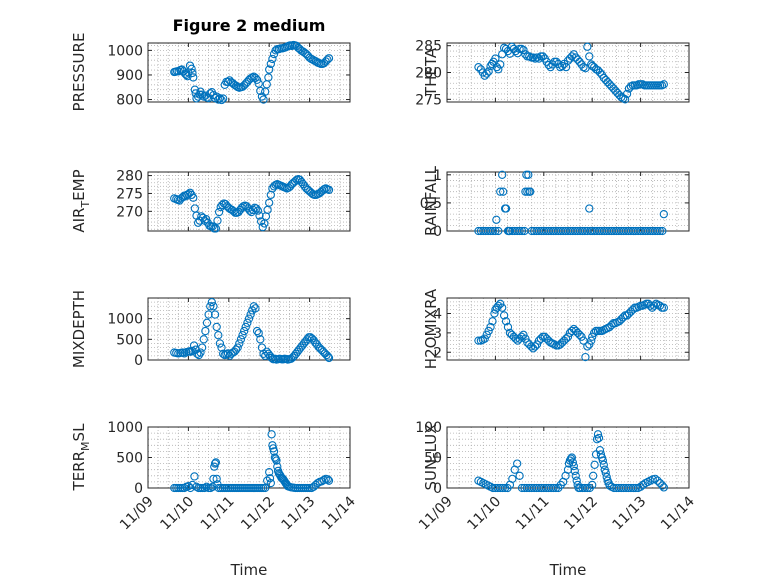 This screenshot has width=778, height=583. What do you see at coordinates (129, 459) in the screenshot?
I see `y-tick-label: 500` at bounding box center [129, 459].